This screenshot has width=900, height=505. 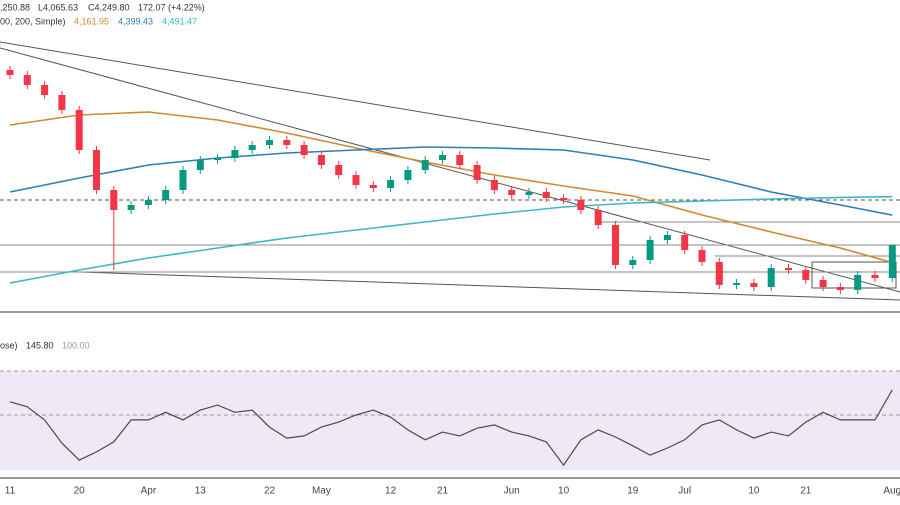 I want to click on x-tick-label: Apr, so click(x=149, y=491).